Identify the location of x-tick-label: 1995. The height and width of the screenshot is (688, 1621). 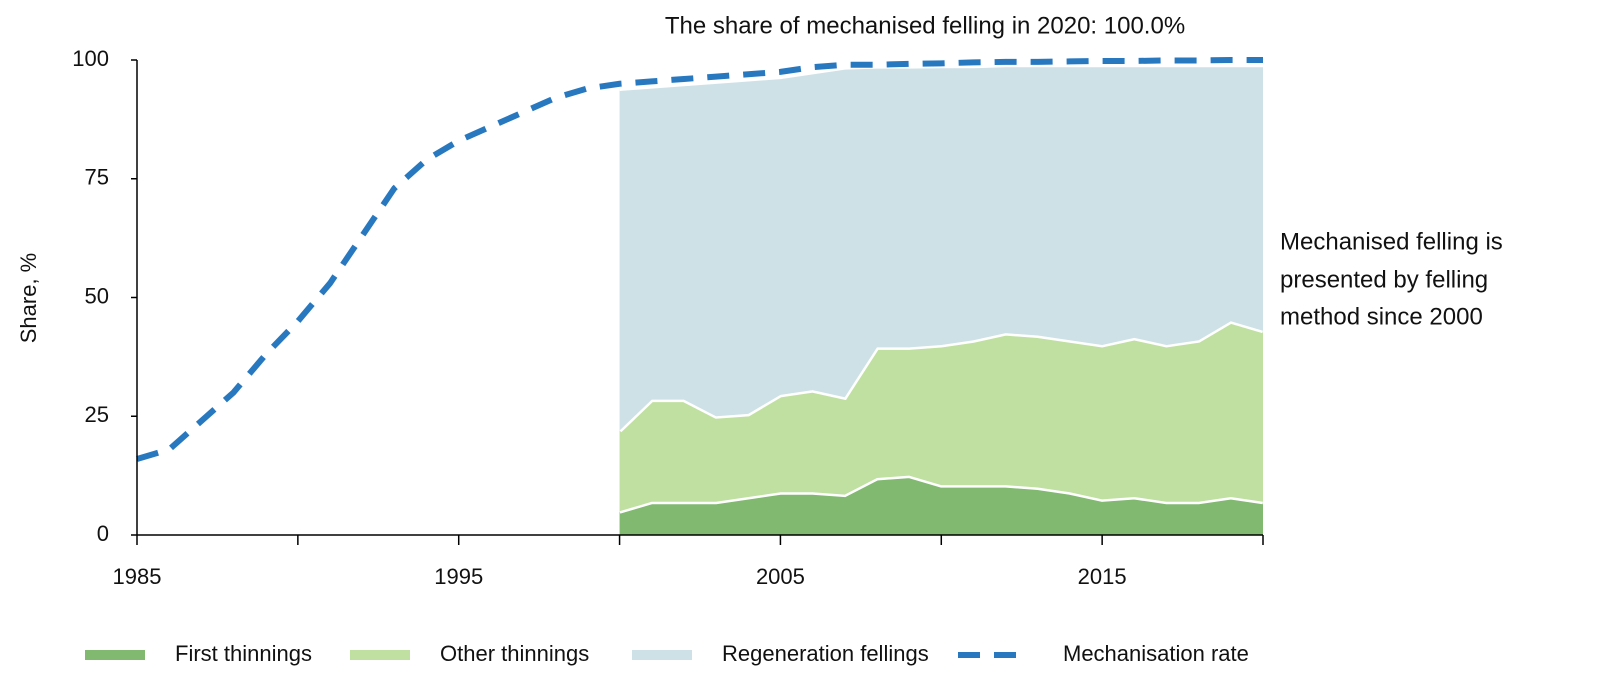
(458, 576).